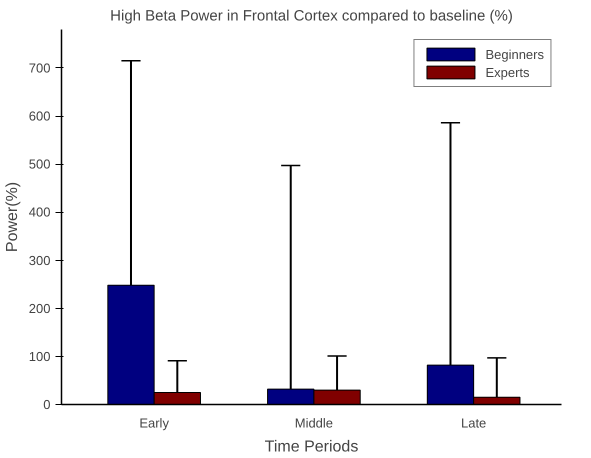 Image resolution: width=591 pixels, height=458 pixels. Describe the element at coordinates (311, 447) in the screenshot. I see `x-axis-title: Time Periods` at that location.